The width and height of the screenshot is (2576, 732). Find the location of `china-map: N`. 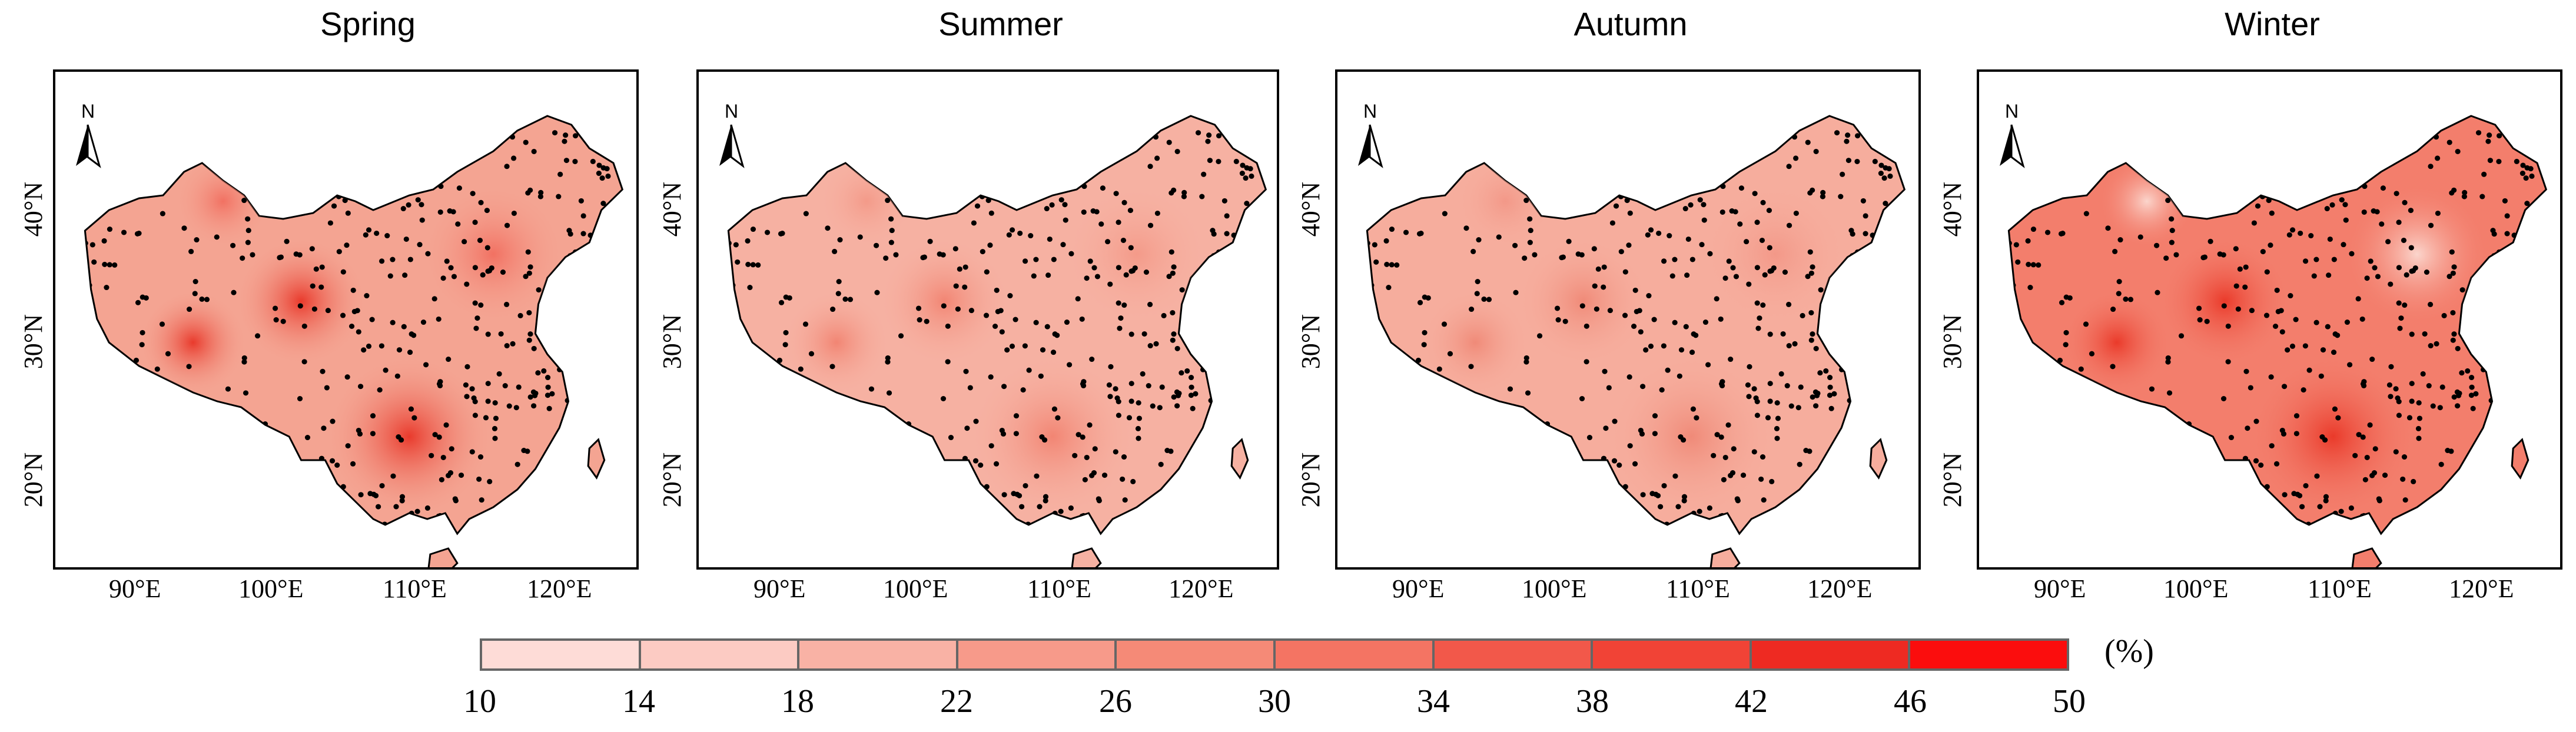

china-map: N is located at coordinates (993, 334).